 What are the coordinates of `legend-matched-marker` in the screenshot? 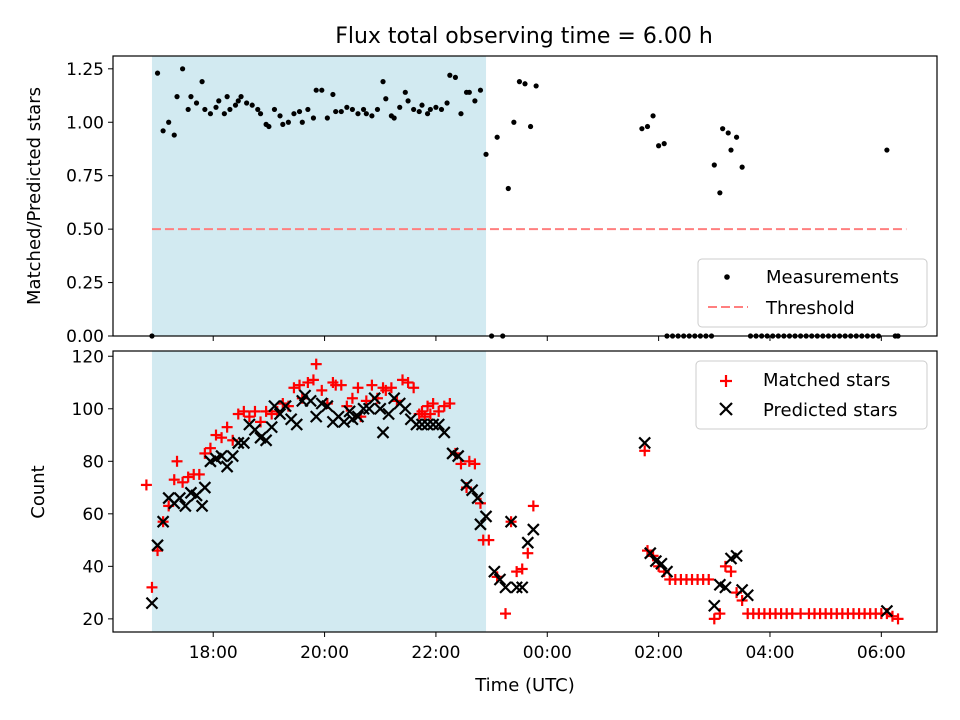 It's located at (726, 381).